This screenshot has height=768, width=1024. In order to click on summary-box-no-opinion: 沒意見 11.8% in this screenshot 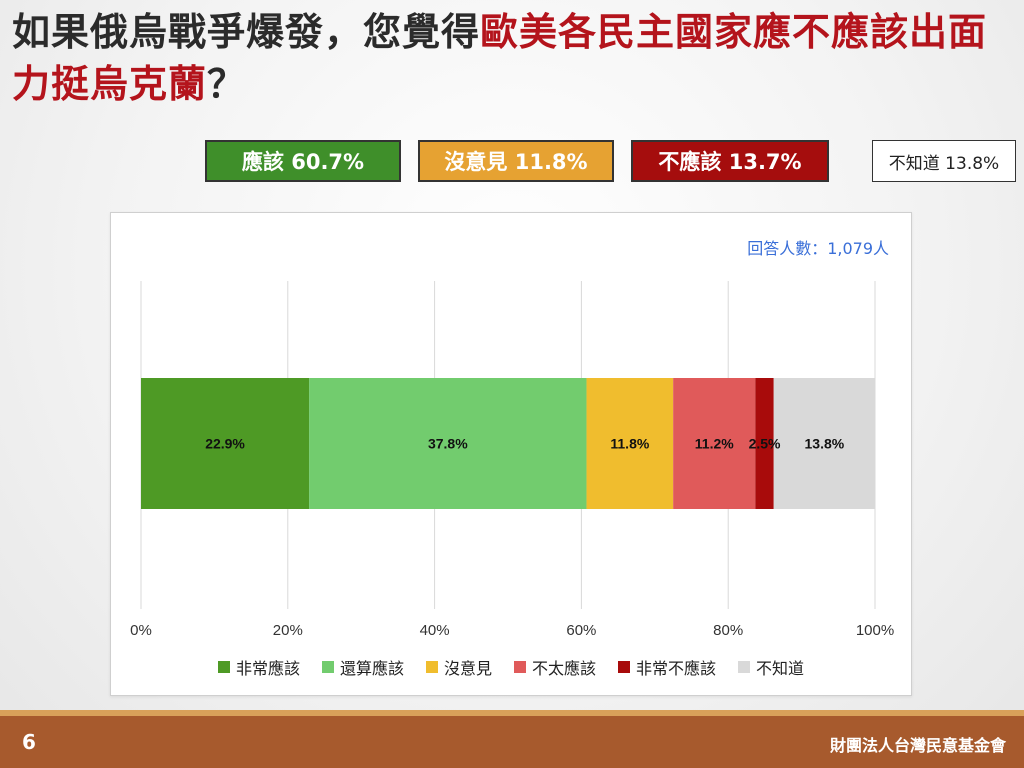, I will do `click(516, 161)`.